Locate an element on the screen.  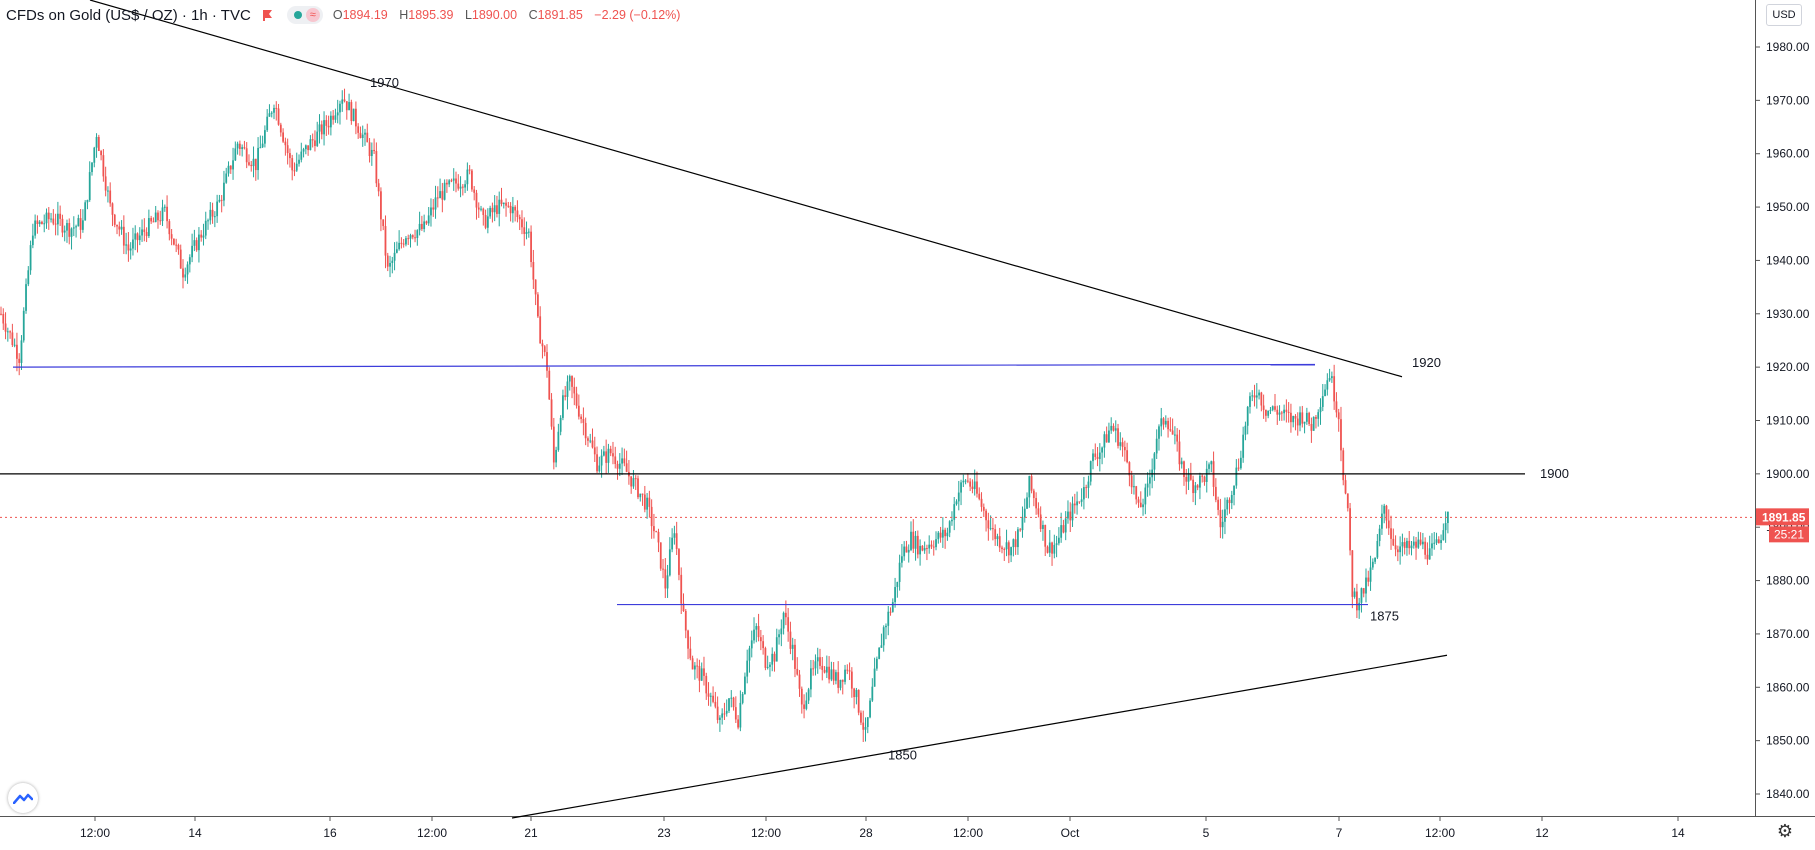
chart-annotation: 1920 is located at coordinates (1426, 362).